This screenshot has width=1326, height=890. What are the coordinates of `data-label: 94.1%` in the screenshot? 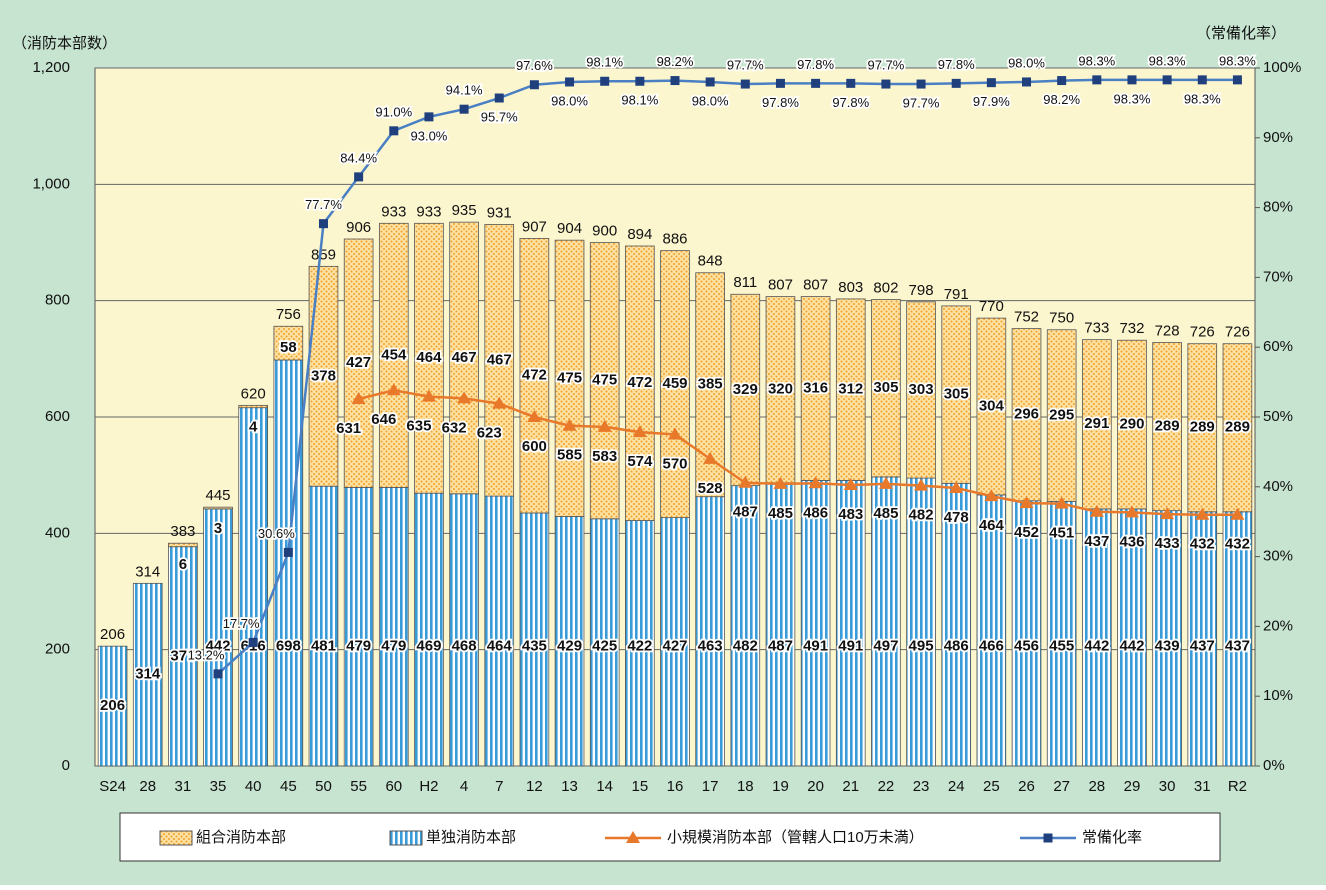 It's located at (464, 90).